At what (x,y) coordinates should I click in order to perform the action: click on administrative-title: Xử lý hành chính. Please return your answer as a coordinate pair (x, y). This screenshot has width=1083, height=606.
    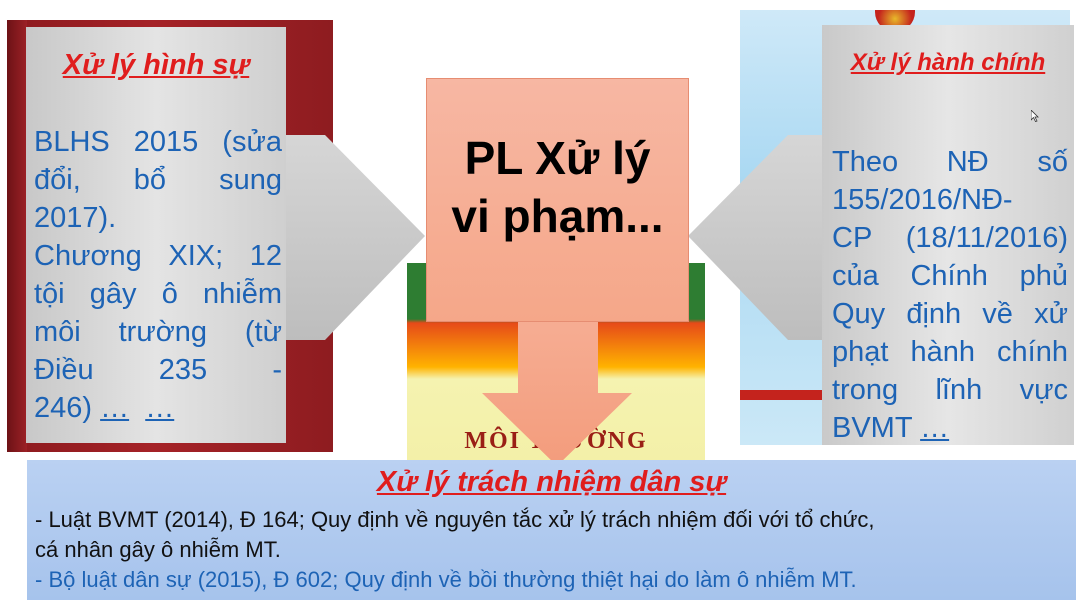
    Looking at the image, I should click on (948, 62).